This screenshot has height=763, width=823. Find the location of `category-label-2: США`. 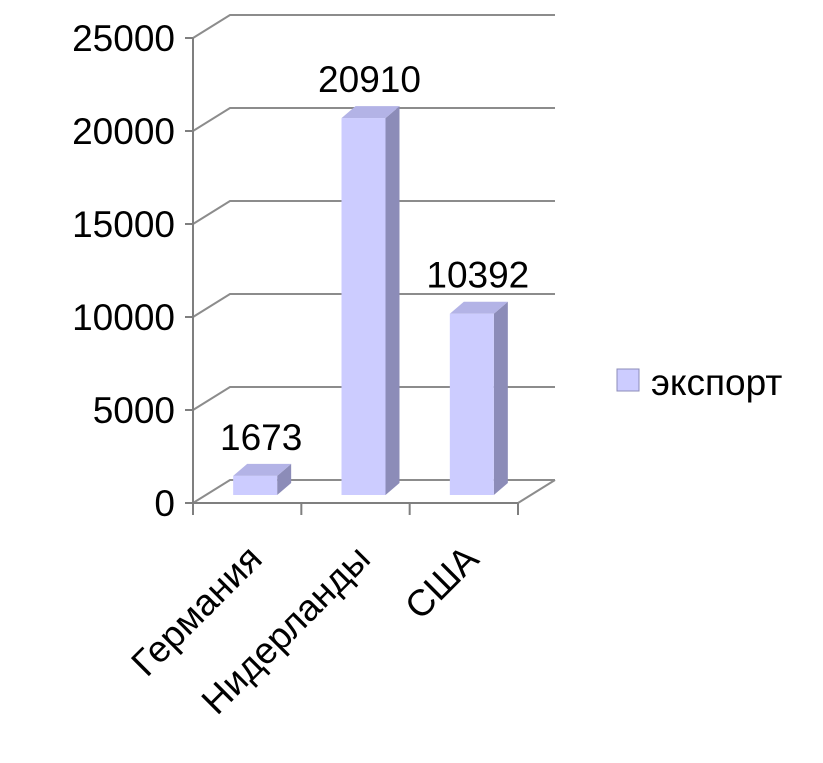

category-label-2: США is located at coordinates (442, 582).